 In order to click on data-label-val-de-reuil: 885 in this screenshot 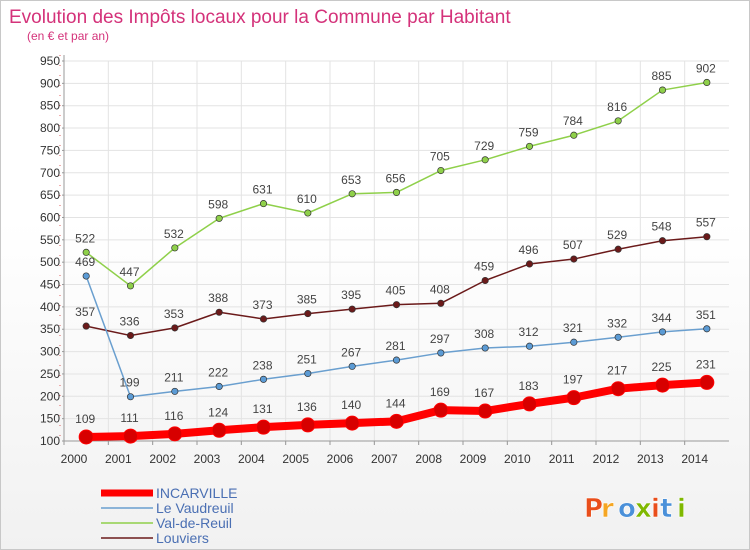, I will do `click(661, 76)`.